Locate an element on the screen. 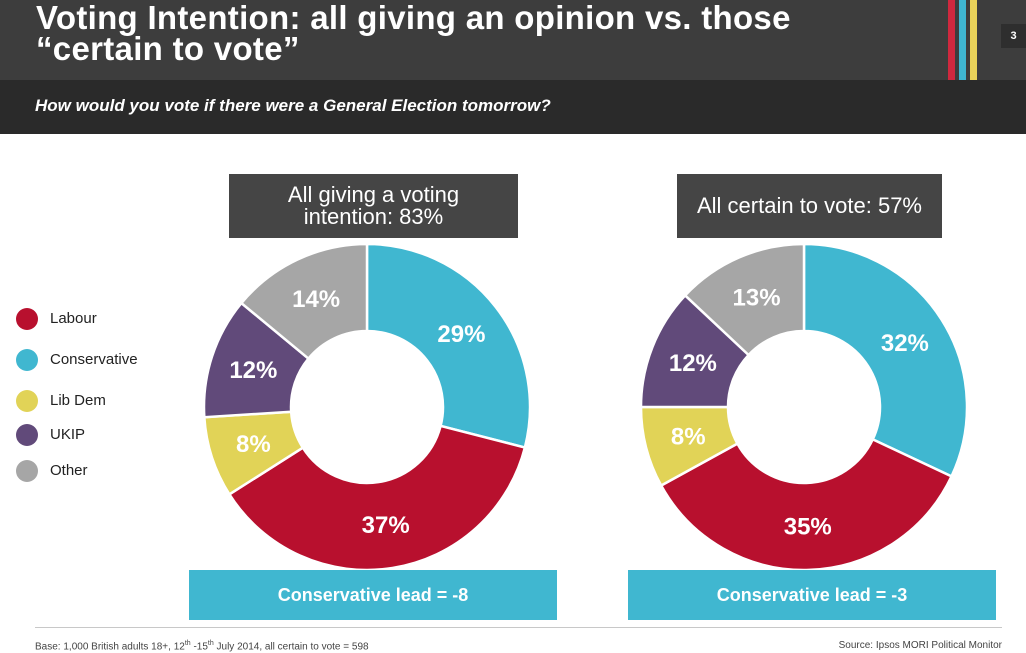  legend-dot-libdem is located at coordinates (27, 401).